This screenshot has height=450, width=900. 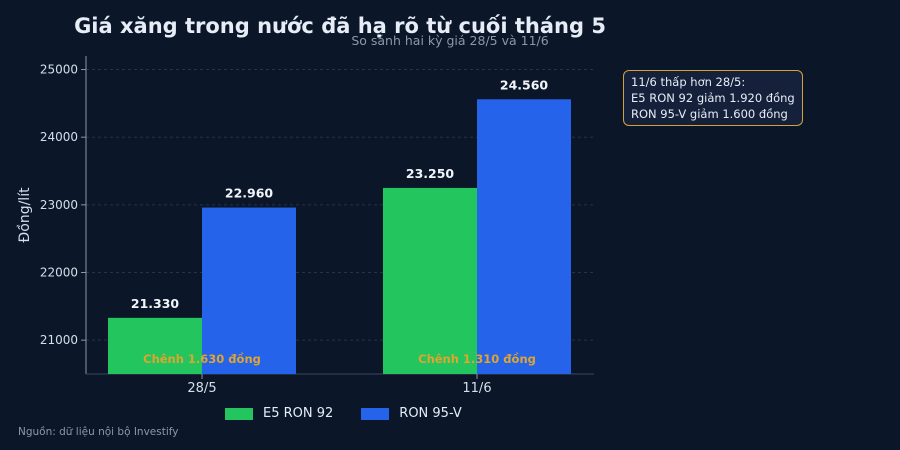 I want to click on annotation-line-1: 11/6 thấp hơn 28/5:, so click(x=688, y=82).